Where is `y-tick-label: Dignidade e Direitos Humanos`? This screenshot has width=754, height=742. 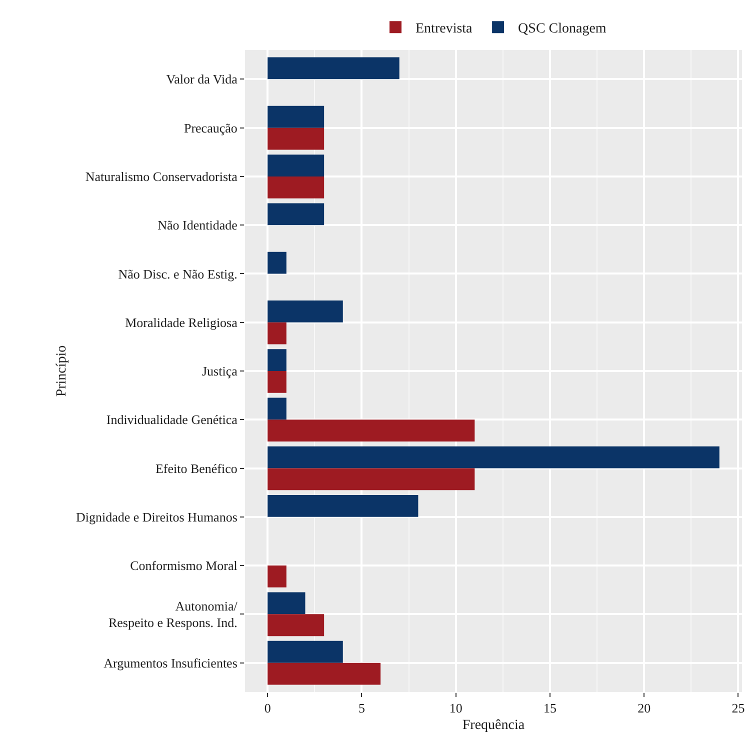
y-tick-label: Dignidade e Direitos Humanos is located at coordinates (157, 516).